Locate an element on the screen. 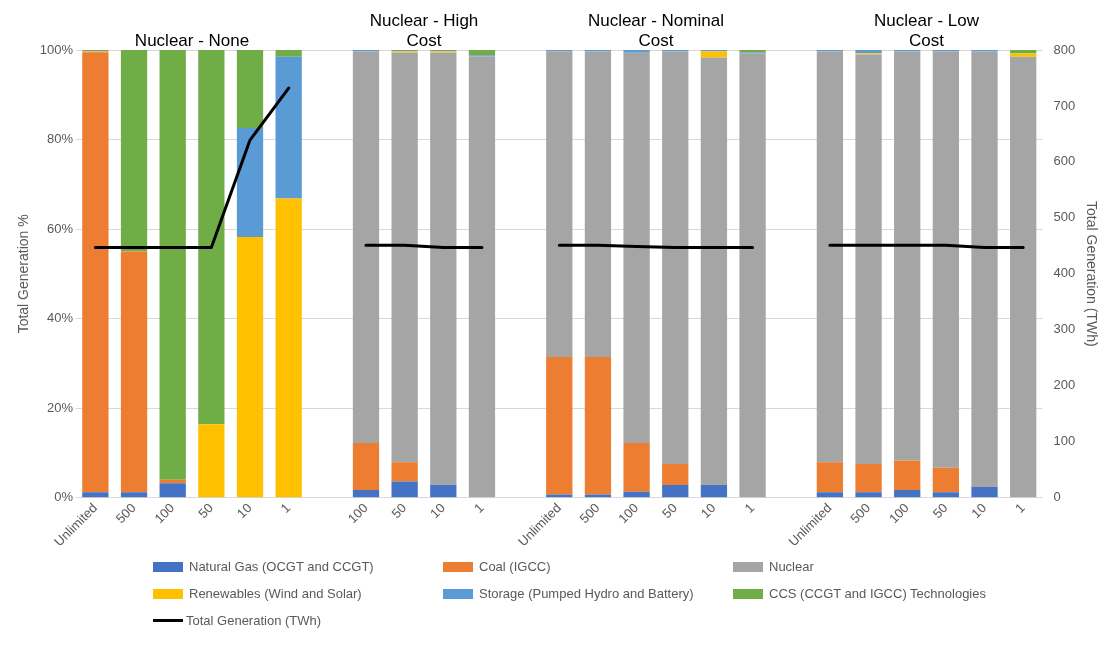 The height and width of the screenshot is (666, 1115). legend-label: Nuclear is located at coordinates (791, 566).